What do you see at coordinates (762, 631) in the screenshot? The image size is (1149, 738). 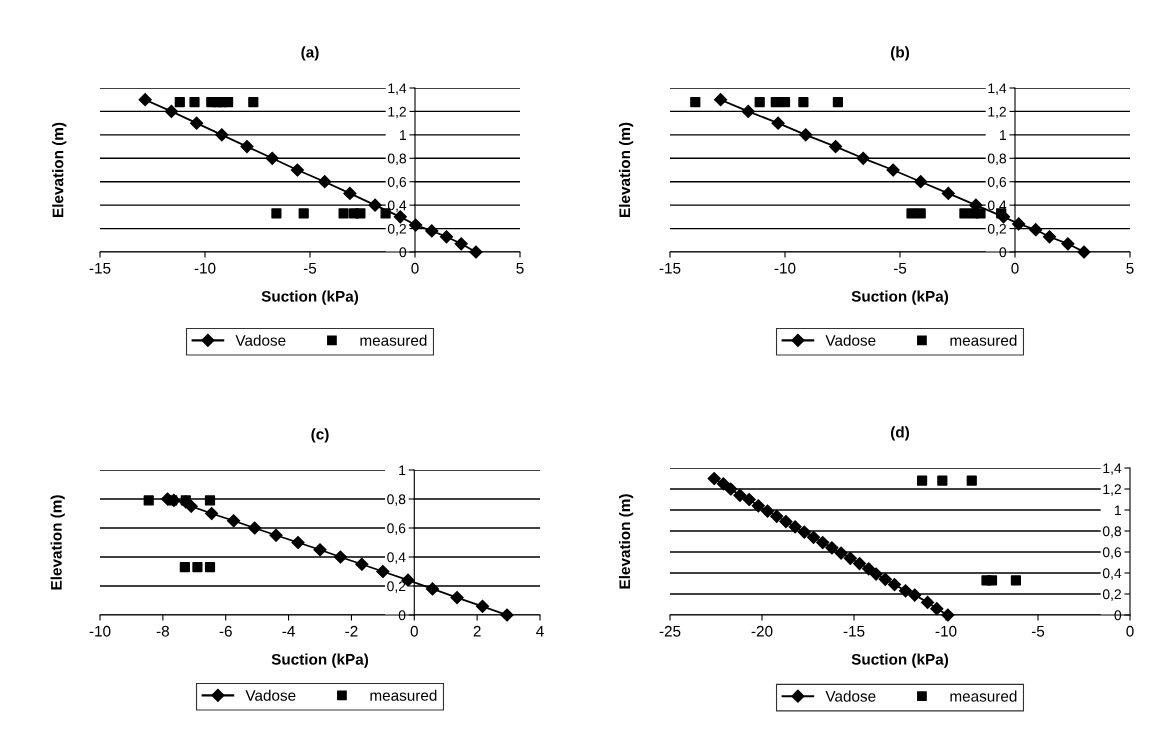 I see `x-tick-label: -20` at bounding box center [762, 631].